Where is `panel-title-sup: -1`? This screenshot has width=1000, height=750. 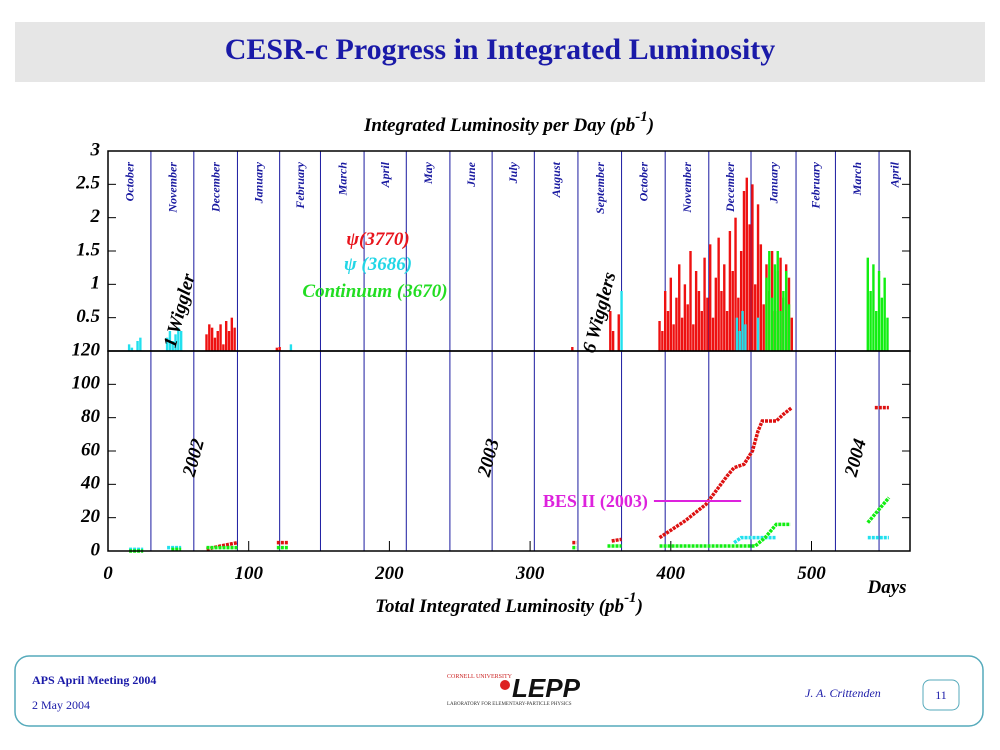
panel-title-sup: -1 is located at coordinates (641, 117).